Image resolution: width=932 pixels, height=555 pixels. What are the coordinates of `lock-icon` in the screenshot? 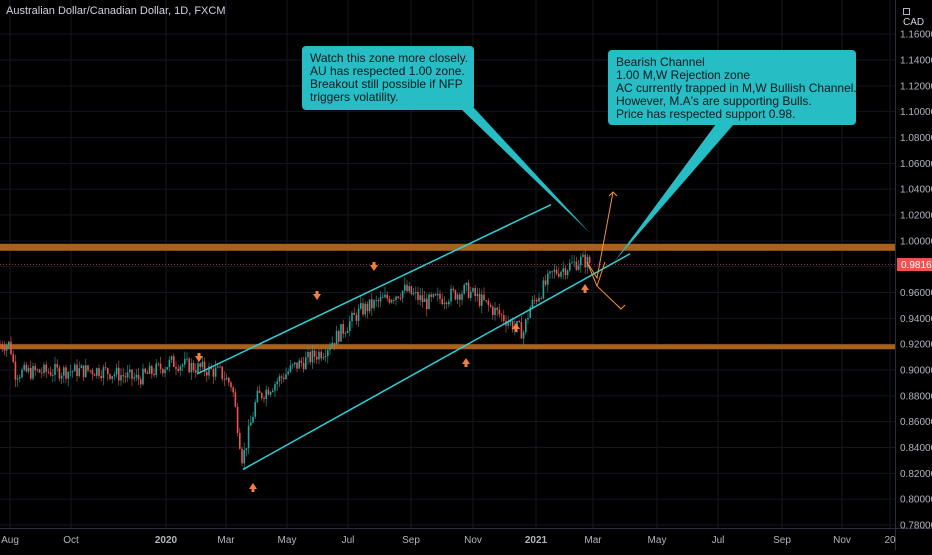 It's located at (906, 11).